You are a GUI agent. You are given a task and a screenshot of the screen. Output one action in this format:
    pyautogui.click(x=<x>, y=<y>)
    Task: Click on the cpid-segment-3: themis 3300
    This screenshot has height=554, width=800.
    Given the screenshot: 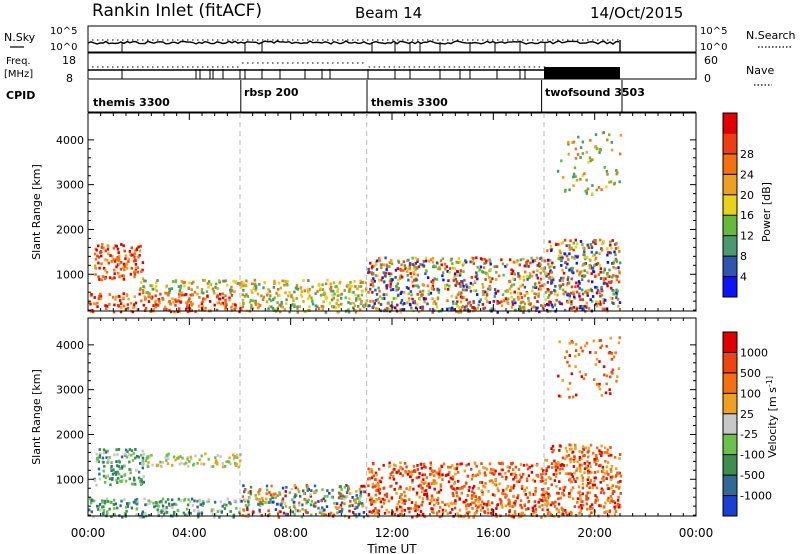 What is the action you would take?
    pyautogui.click(x=409, y=102)
    